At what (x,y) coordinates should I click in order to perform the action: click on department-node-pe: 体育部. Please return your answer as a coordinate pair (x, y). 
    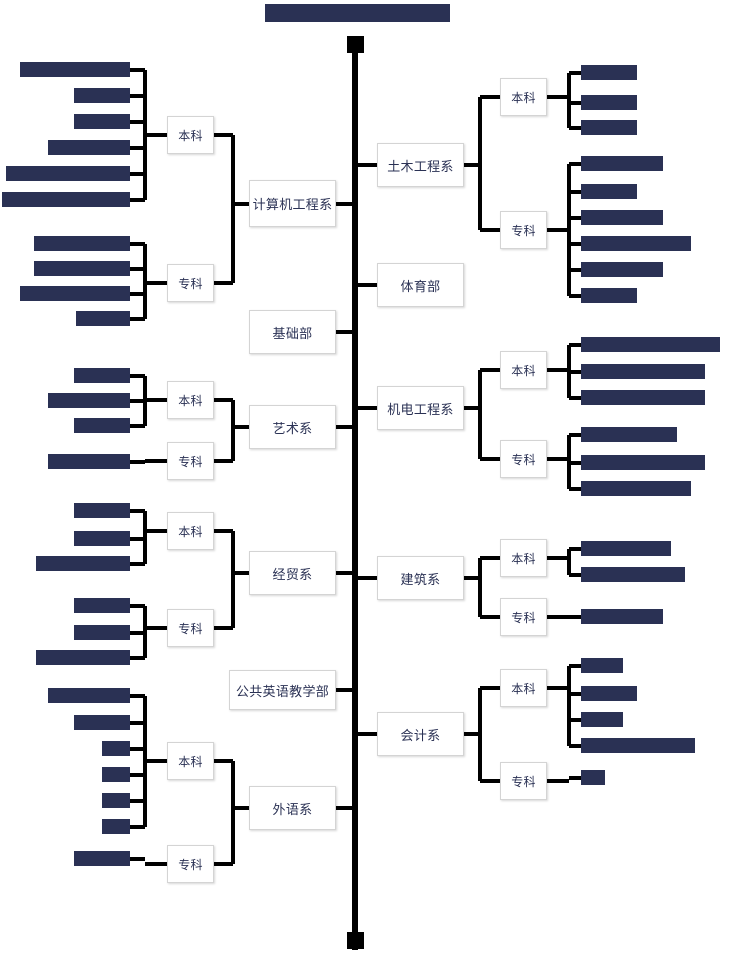
    Looking at the image, I should click on (420, 285).